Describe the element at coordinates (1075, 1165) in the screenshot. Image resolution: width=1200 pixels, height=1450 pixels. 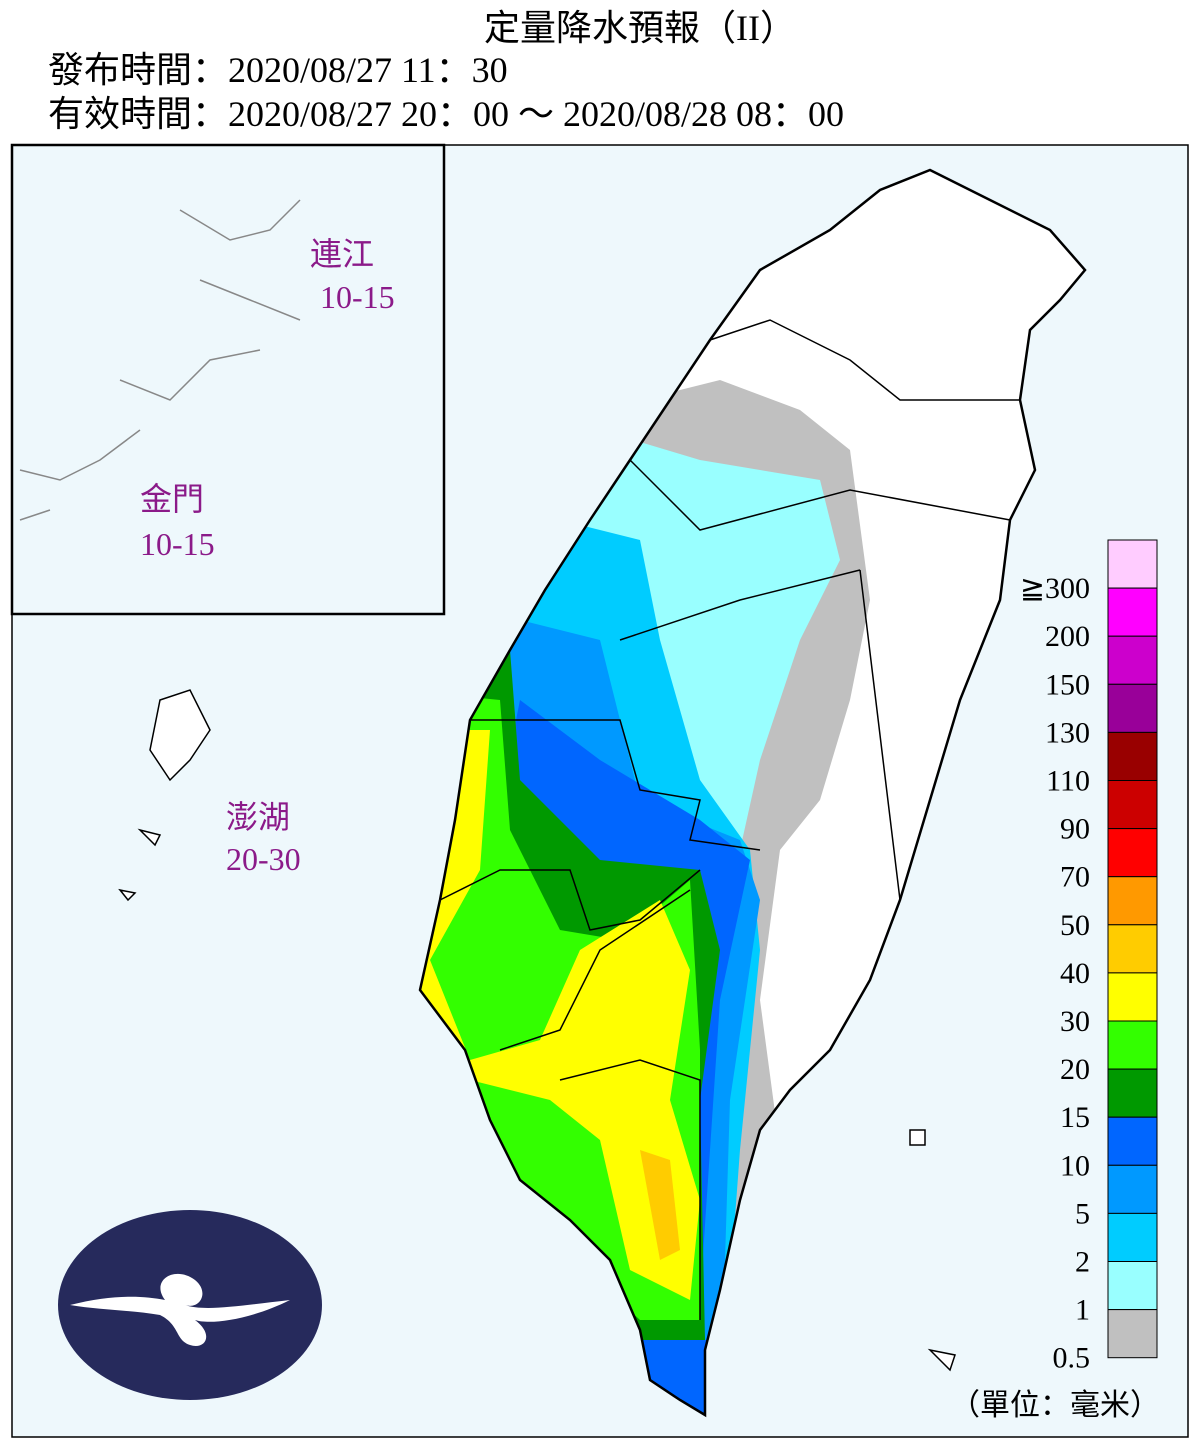
I see `legend-label: 10` at that location.